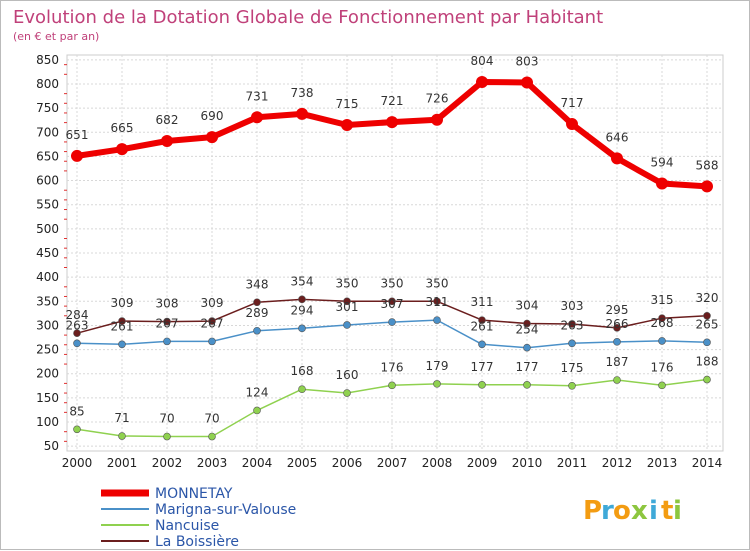  I want to click on logo-letter: x, so click(639, 511).